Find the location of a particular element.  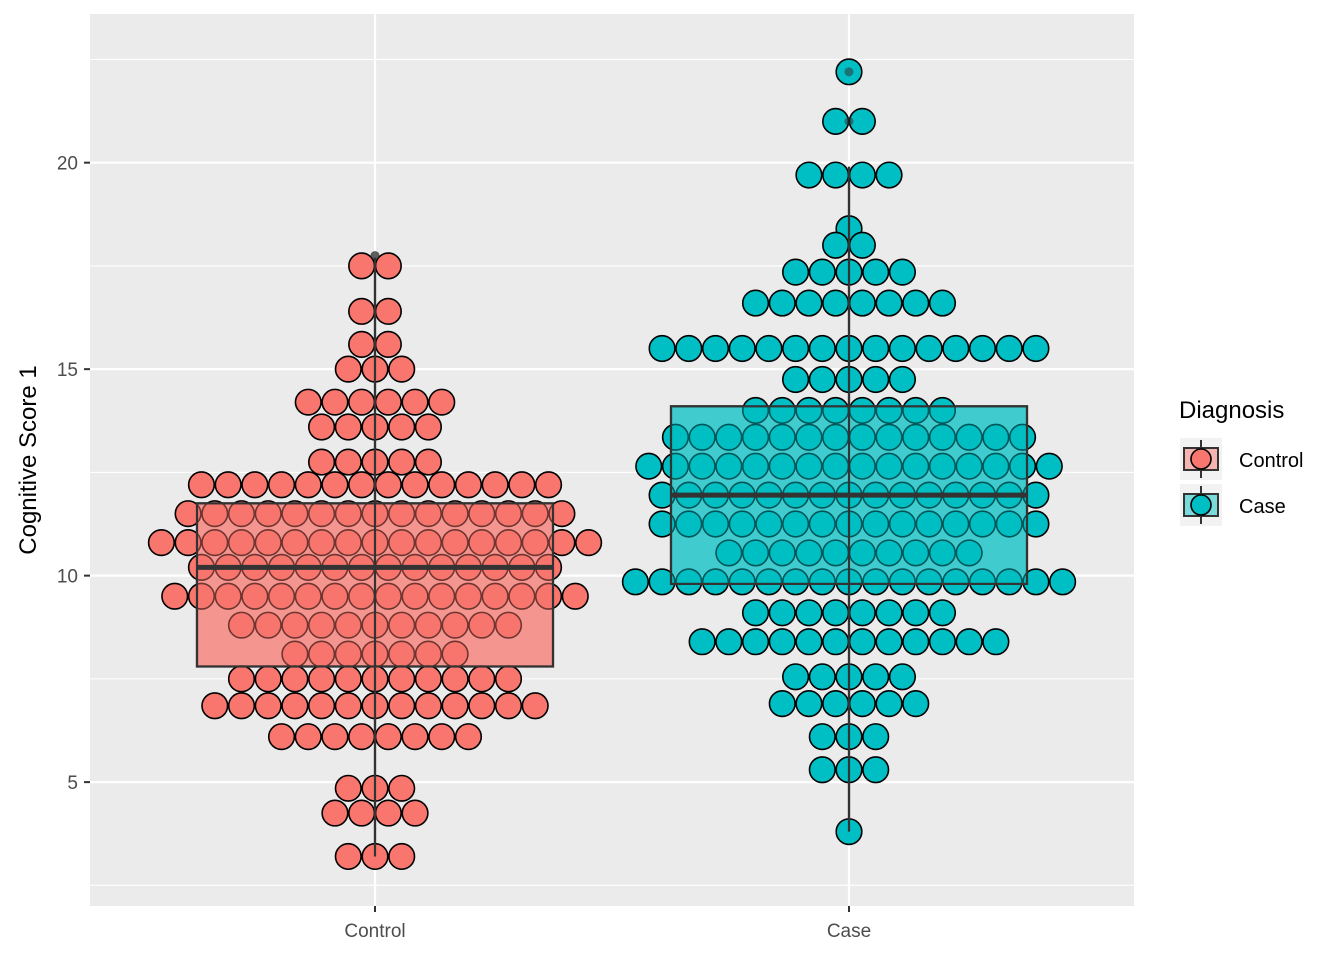

y-tick-label: 10 is located at coordinates (67, 577).